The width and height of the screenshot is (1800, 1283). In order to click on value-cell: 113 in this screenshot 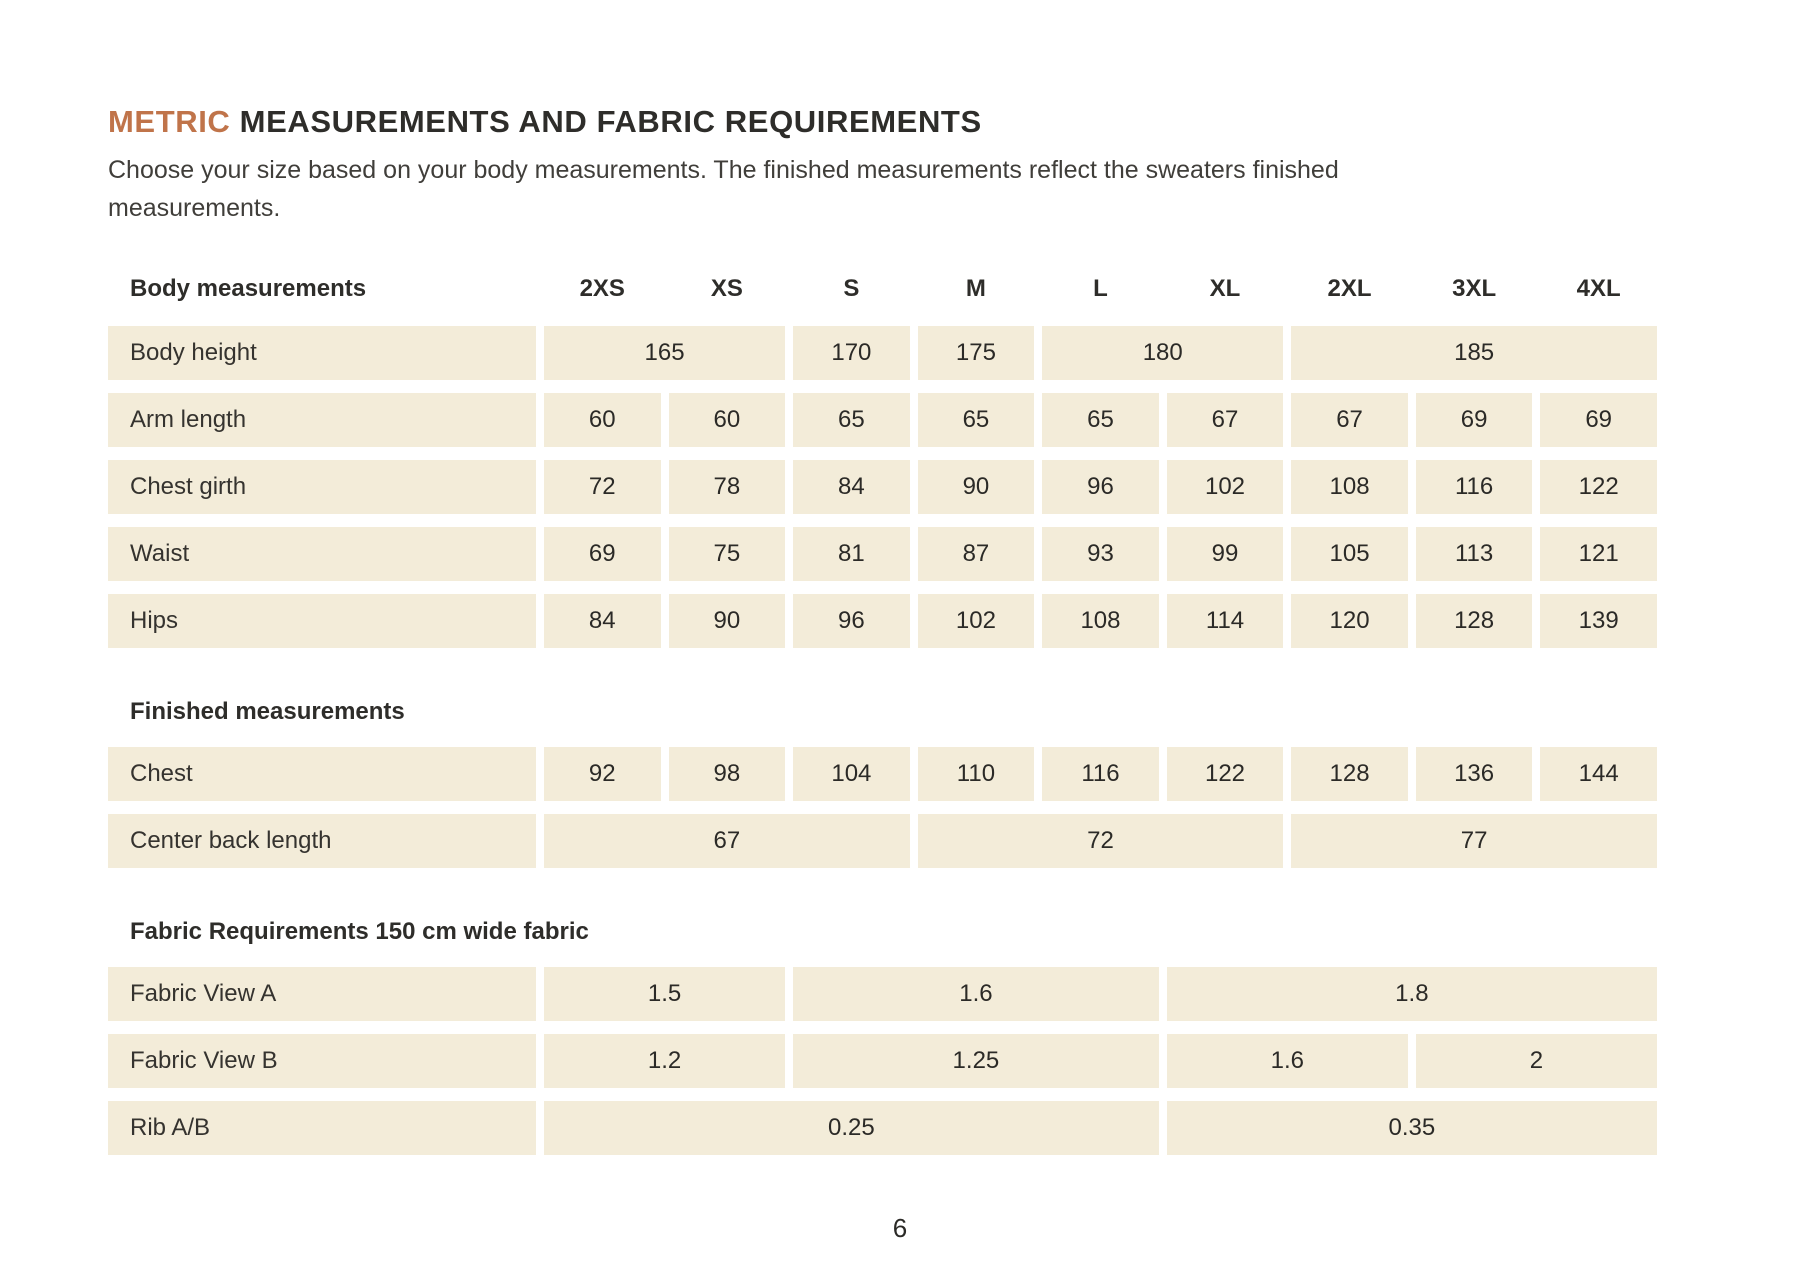, I will do `click(1474, 554)`.